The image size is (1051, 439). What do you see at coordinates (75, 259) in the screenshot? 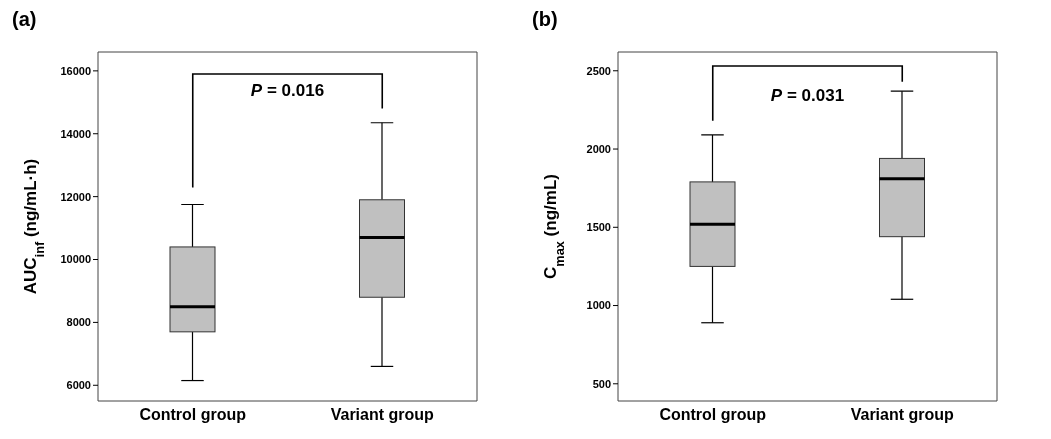
I see `y-tick-label: 10000` at bounding box center [75, 259].